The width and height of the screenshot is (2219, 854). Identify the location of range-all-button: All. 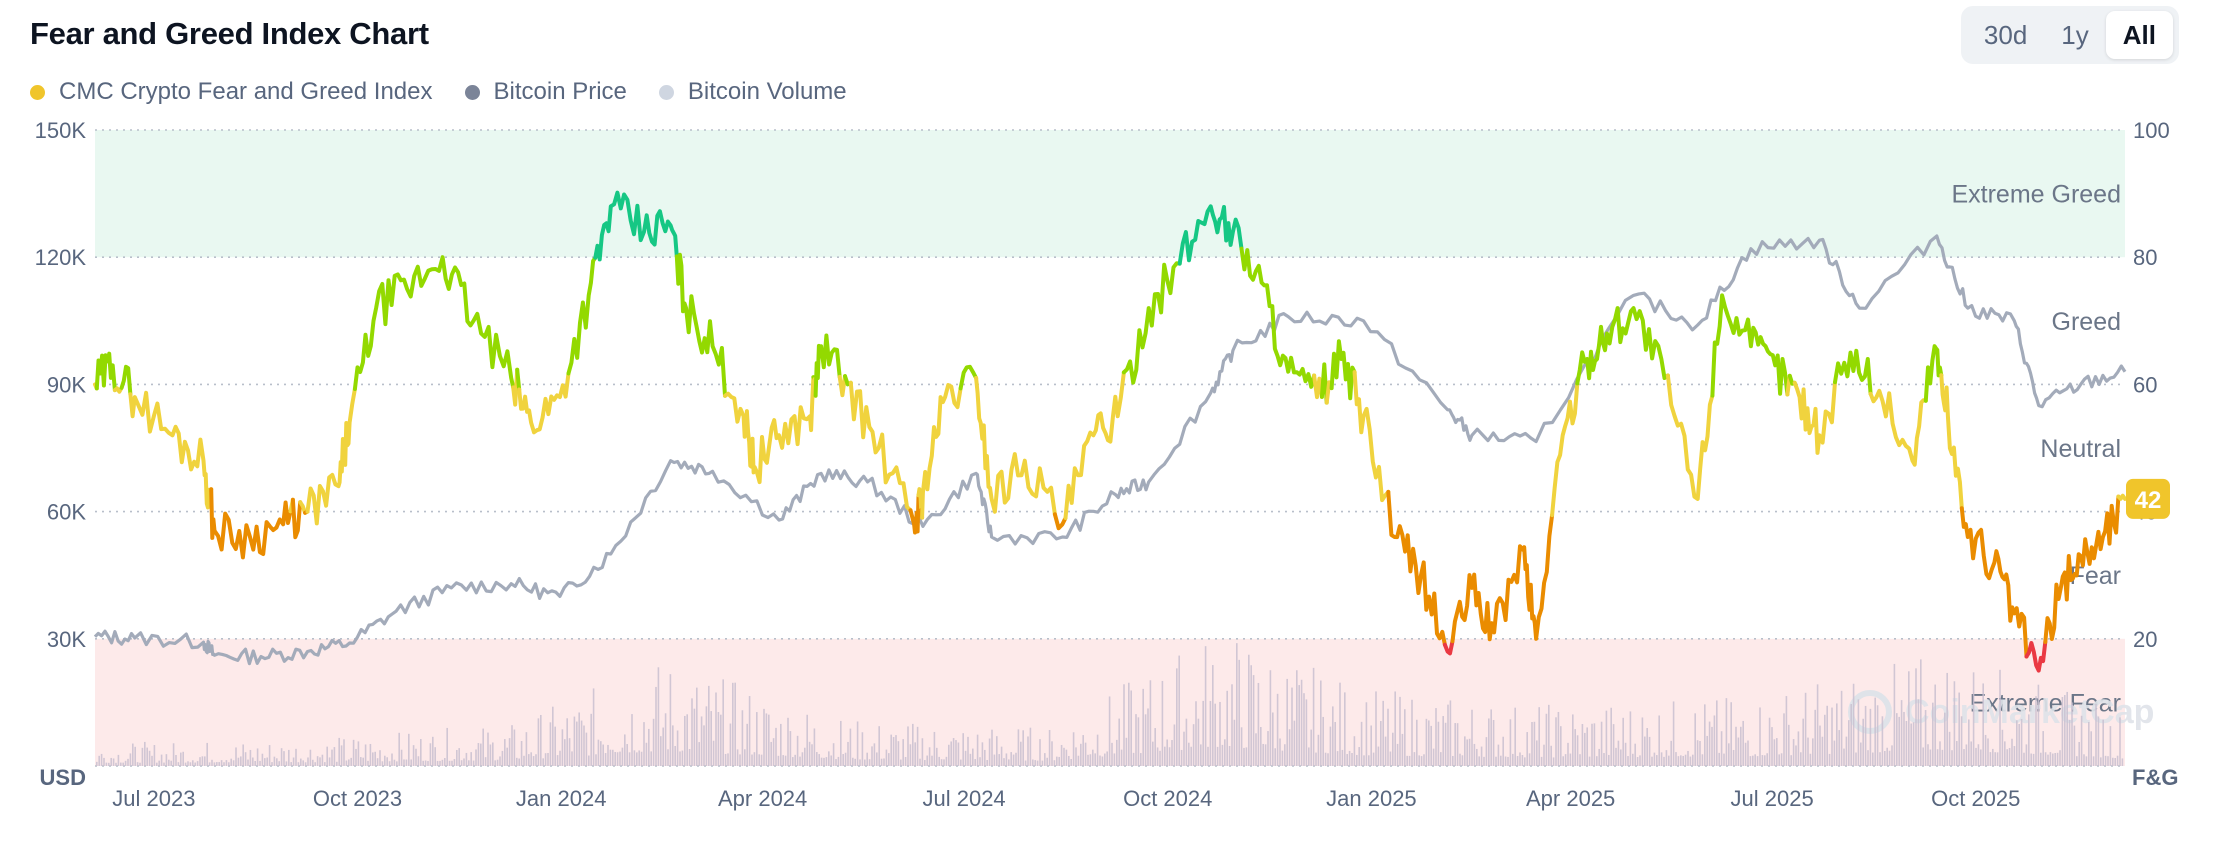
(2139, 35).